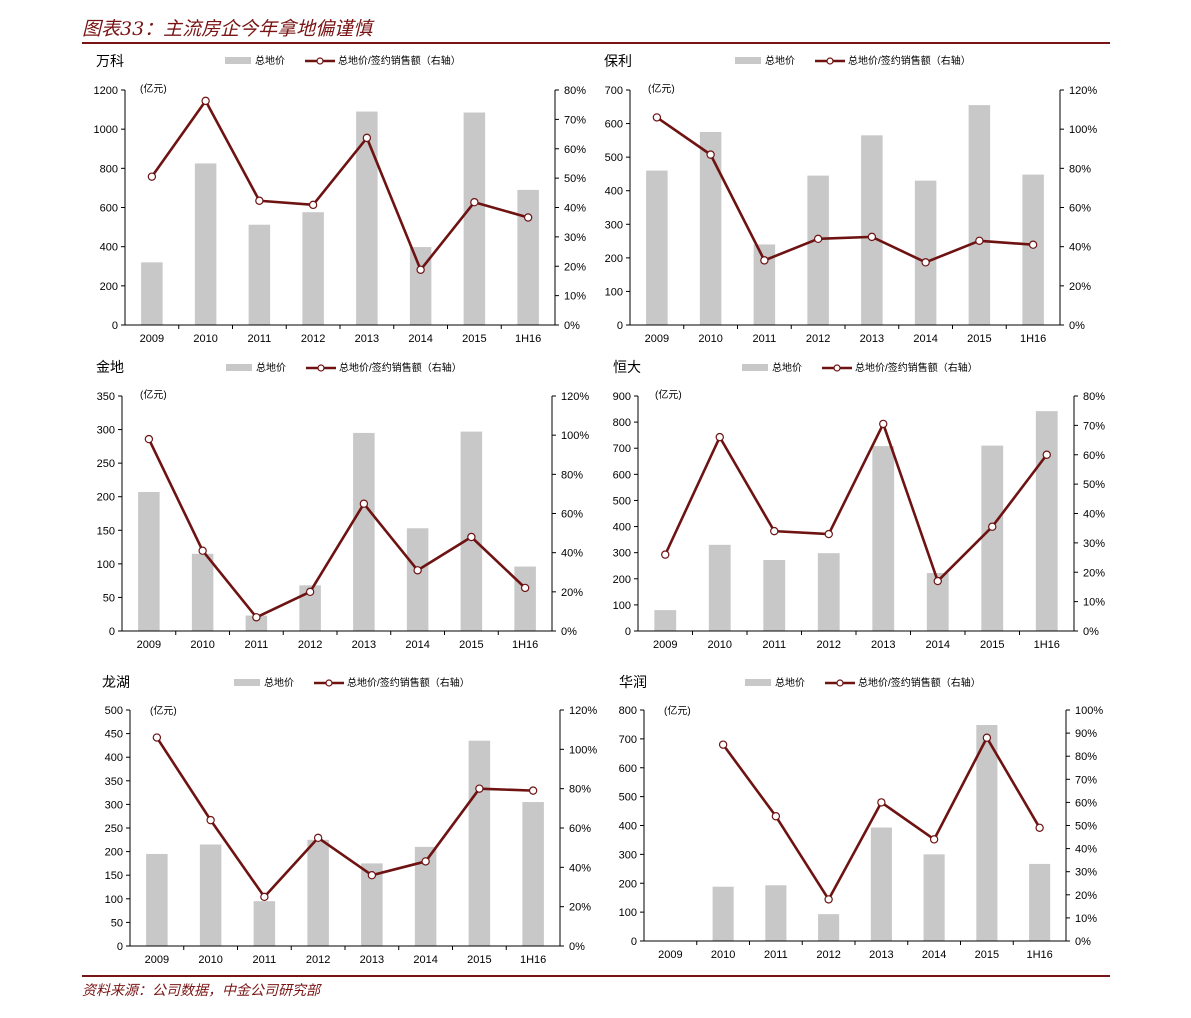 This screenshot has width=1191, height=1018. What do you see at coordinates (614, 225) in the screenshot?
I see `left-tick-label: 300` at bounding box center [614, 225].